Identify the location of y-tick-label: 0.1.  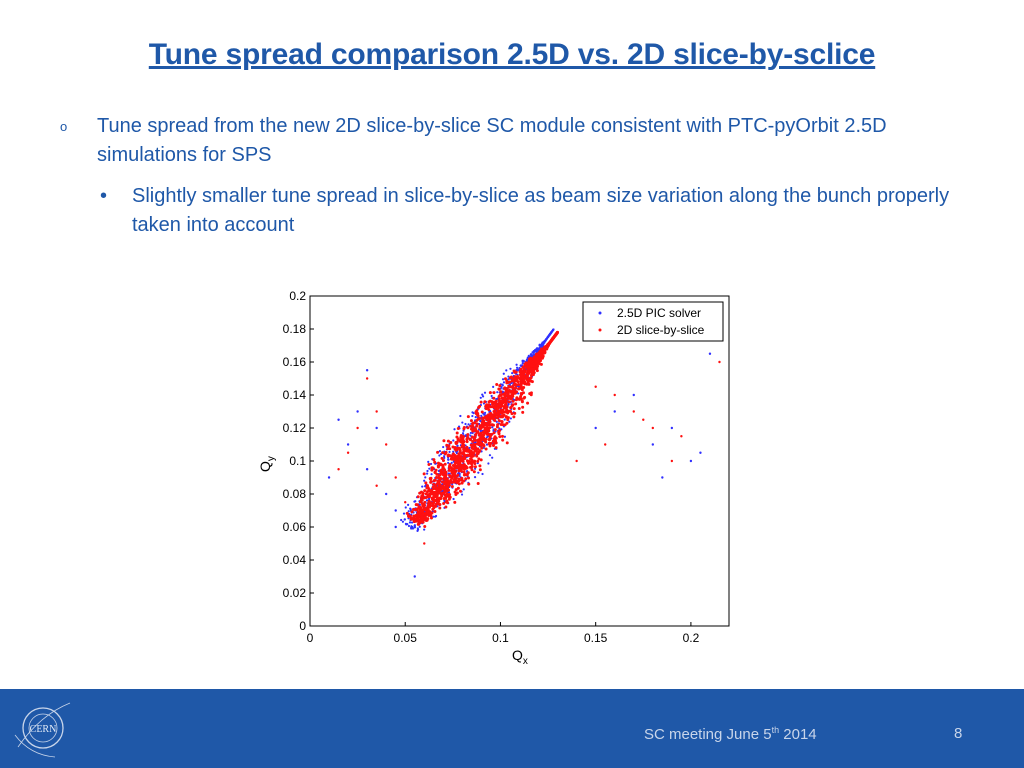
(297, 461).